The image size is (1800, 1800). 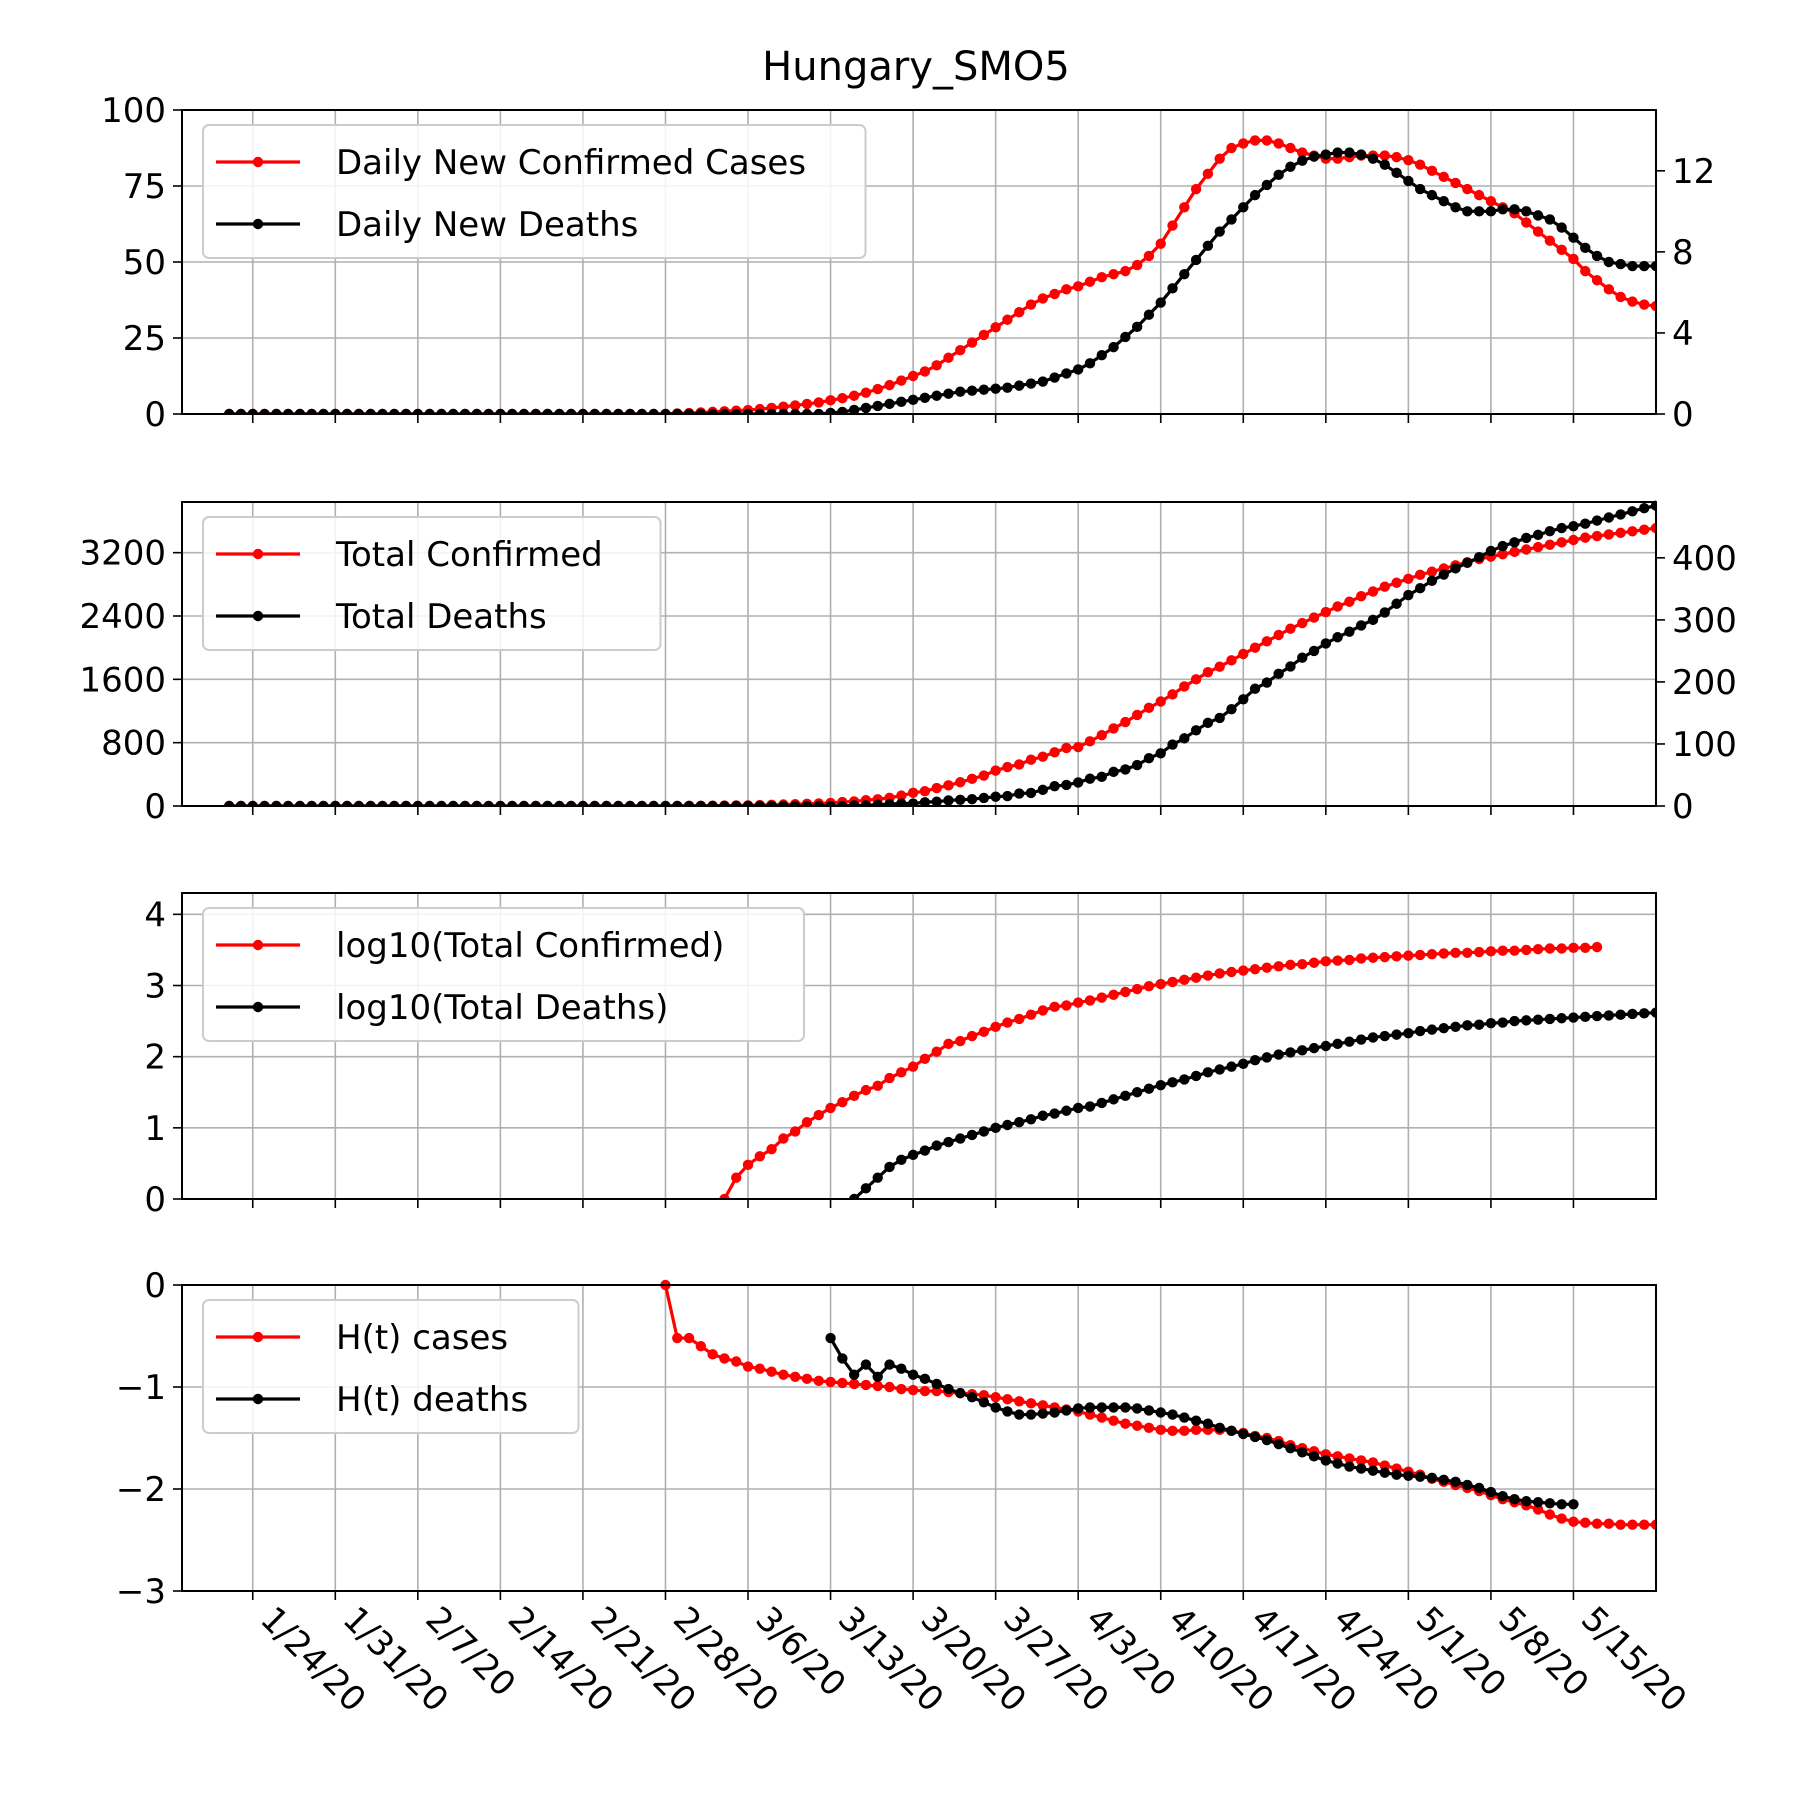 What do you see at coordinates (1704, 621) in the screenshot?
I see `y2-tick-label: 300` at bounding box center [1704, 621].